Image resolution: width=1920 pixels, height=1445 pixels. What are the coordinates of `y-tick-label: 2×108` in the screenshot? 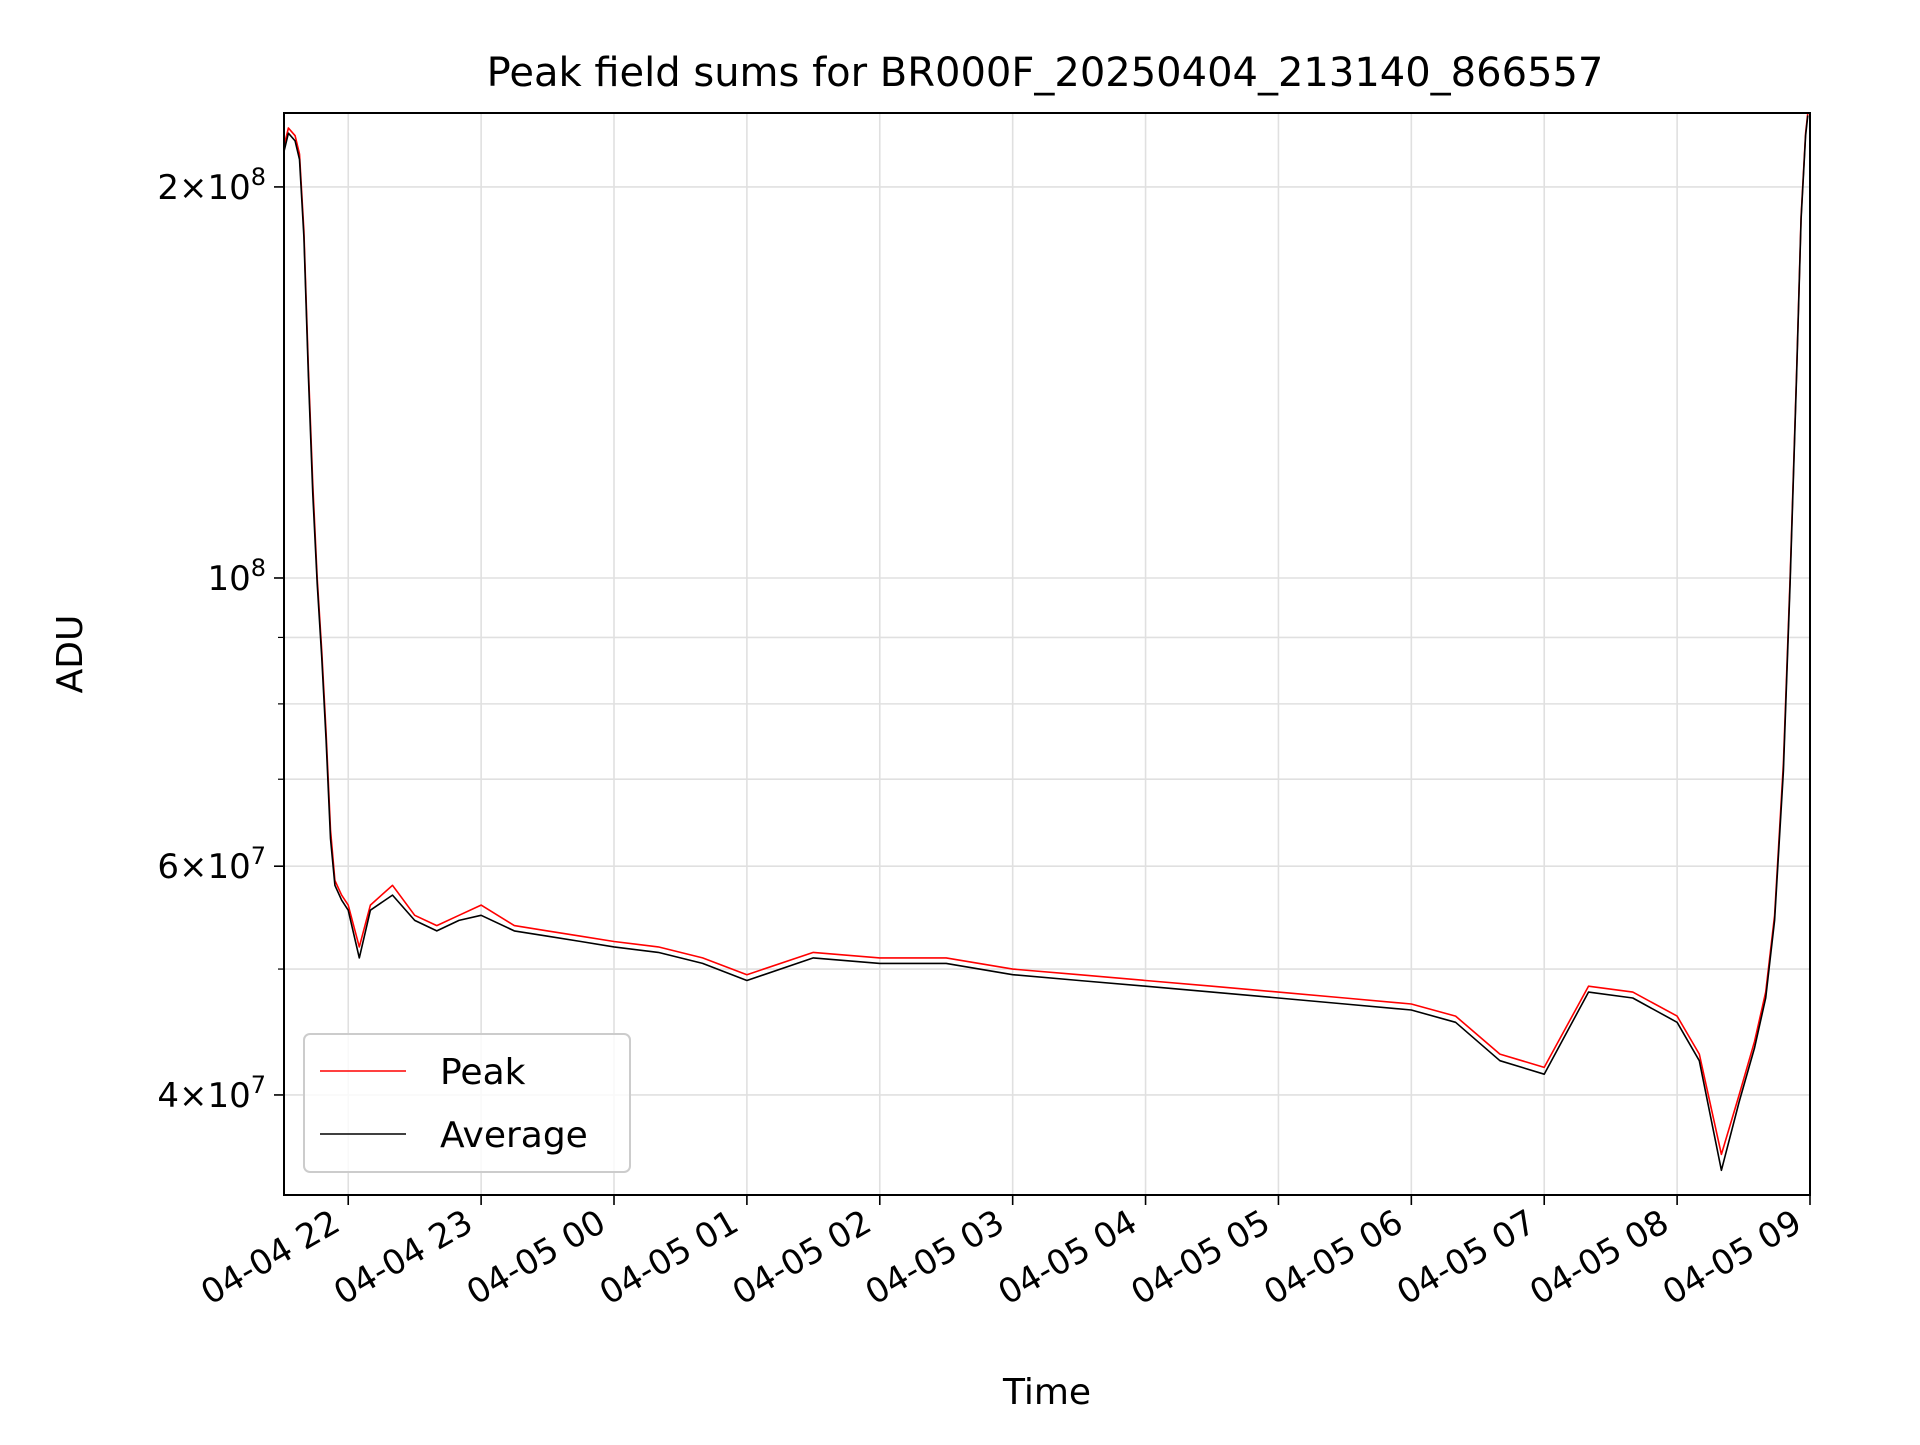 It's located at (211, 185).